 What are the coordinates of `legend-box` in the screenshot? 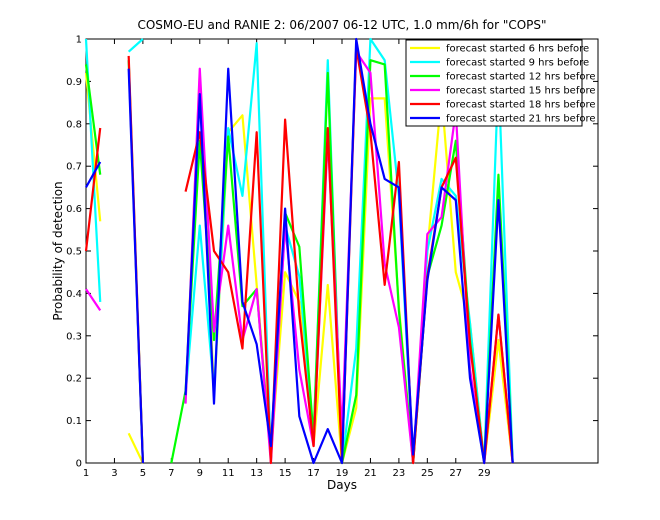 It's located at (494, 83).